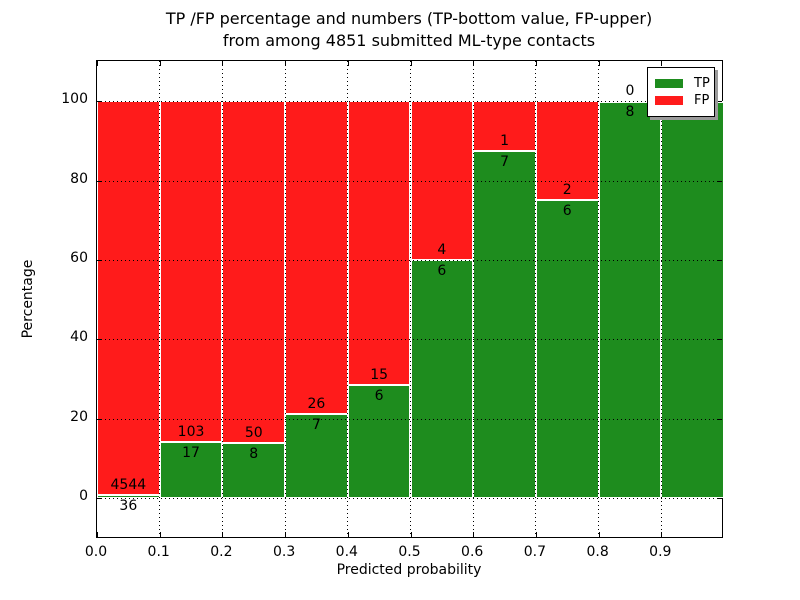 The height and width of the screenshot is (600, 800). I want to click on tp-count-label: 17, so click(191, 452).